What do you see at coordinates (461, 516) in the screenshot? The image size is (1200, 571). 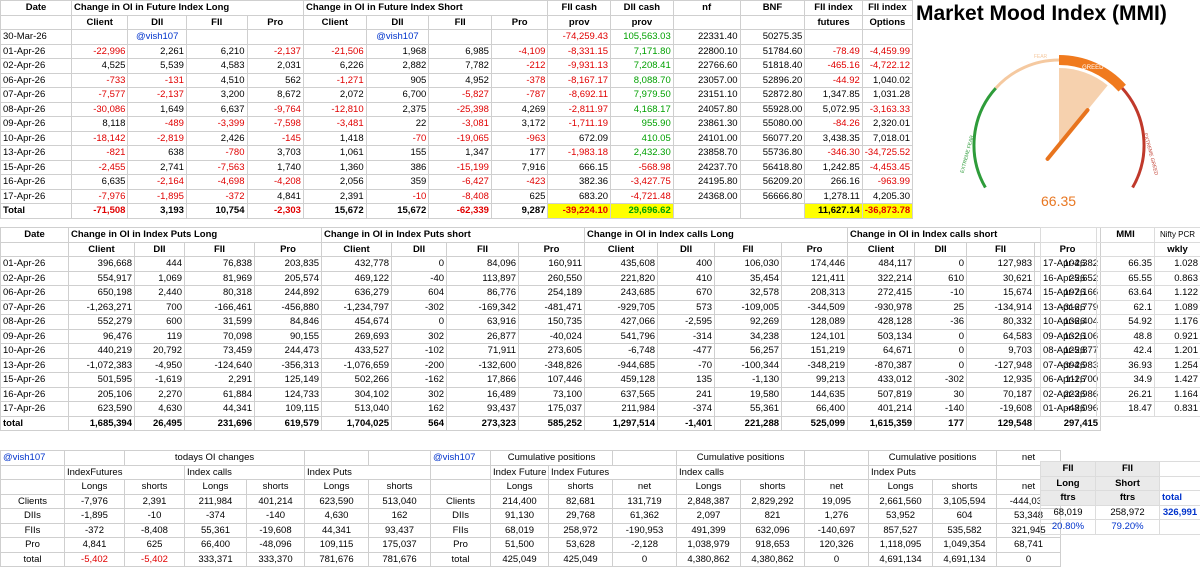 I see `row-label: DIIs` at bounding box center [461, 516].